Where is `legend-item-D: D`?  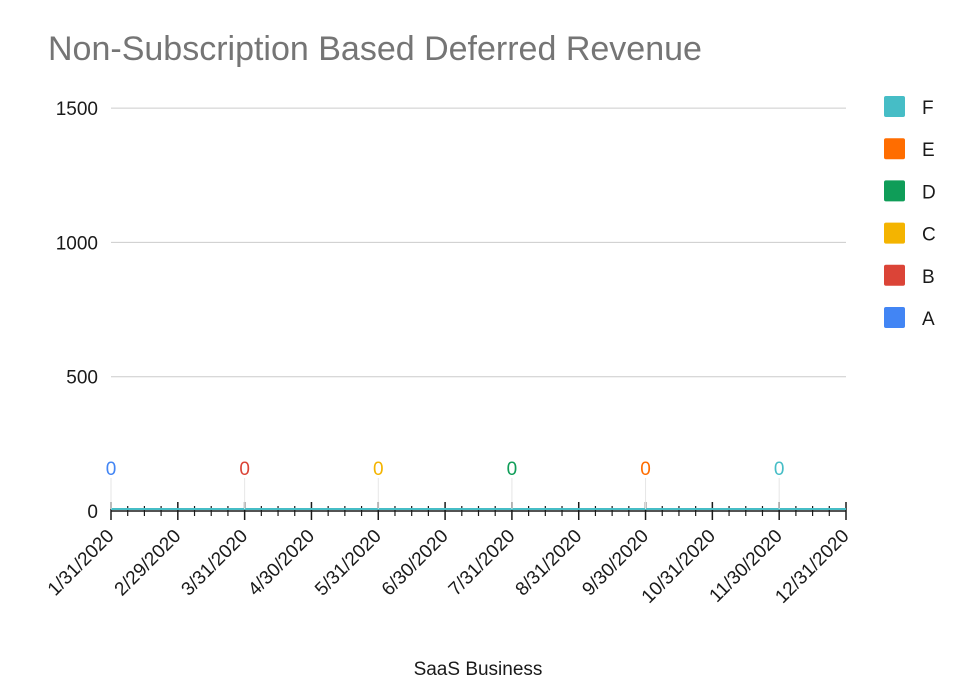
legend-item-D: D is located at coordinates (910, 191).